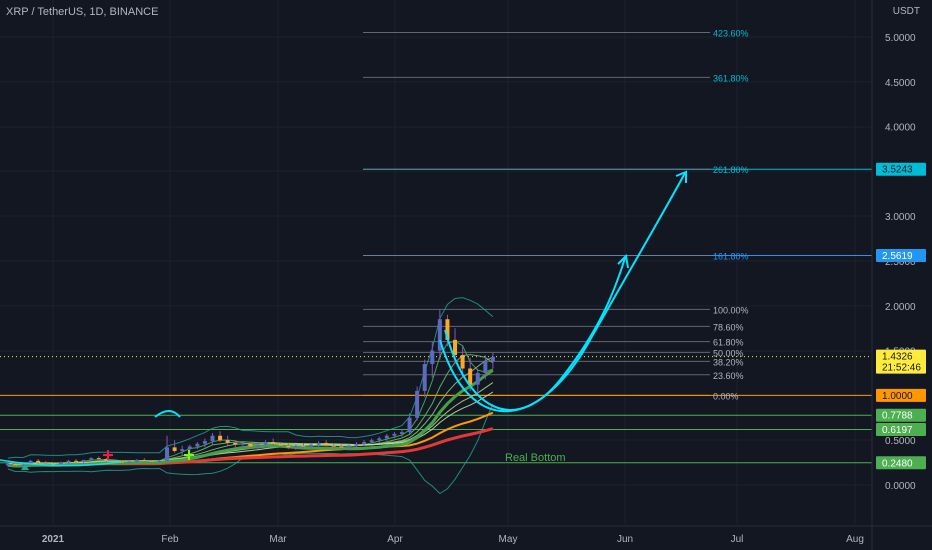  I want to click on fib-label: 61.80%, so click(728, 343).